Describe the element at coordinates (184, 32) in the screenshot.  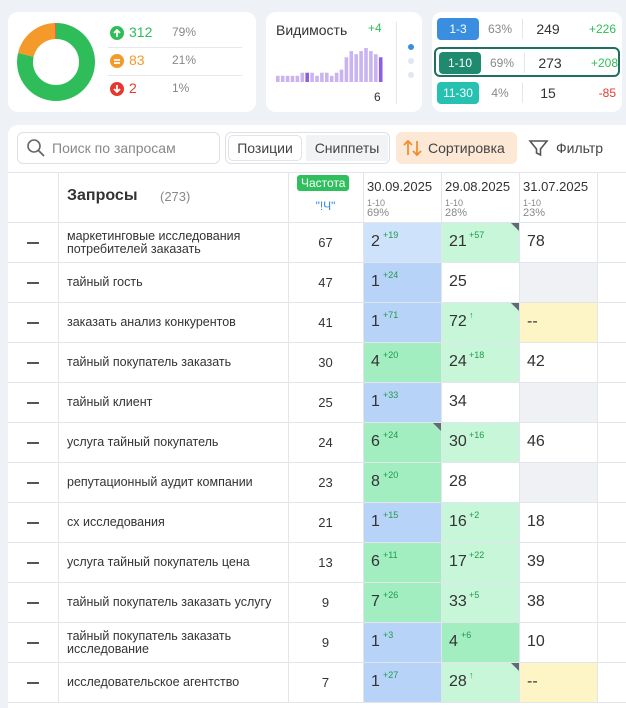
I see `share: 79%` at that location.